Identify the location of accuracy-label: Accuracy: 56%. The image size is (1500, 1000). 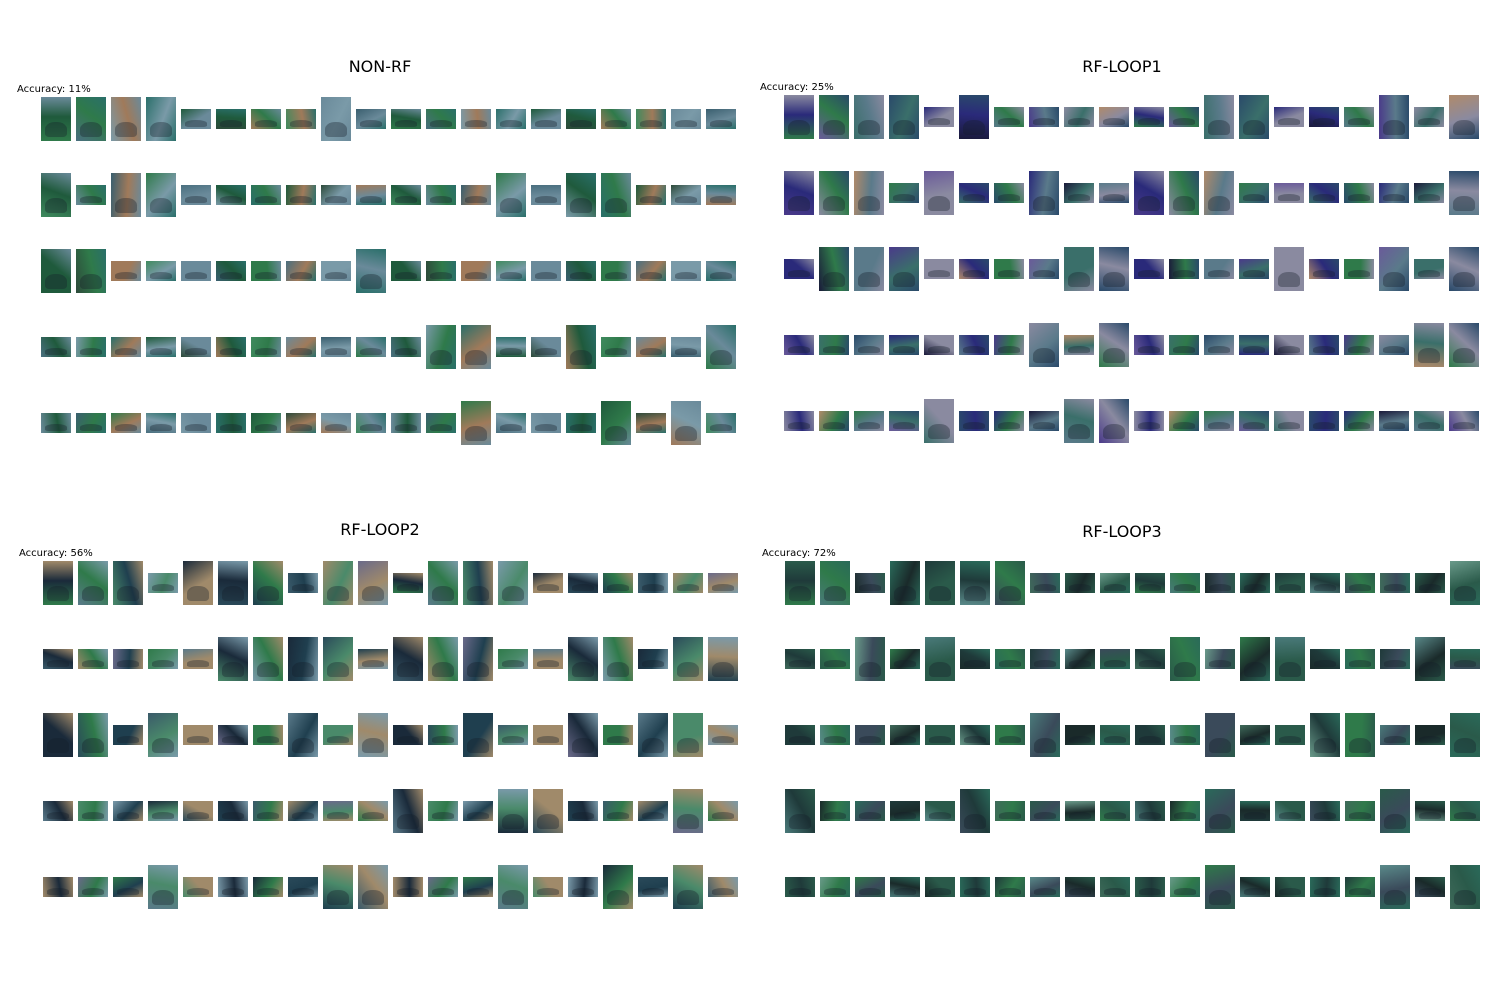
(56, 553).